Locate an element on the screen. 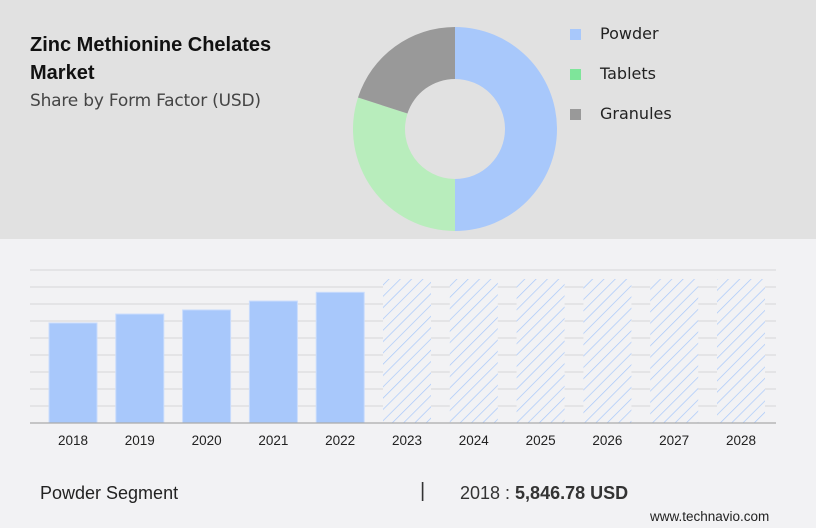 Image resolution: width=816 pixels, height=528 pixels. x-tick-label: 2022 is located at coordinates (340, 440).